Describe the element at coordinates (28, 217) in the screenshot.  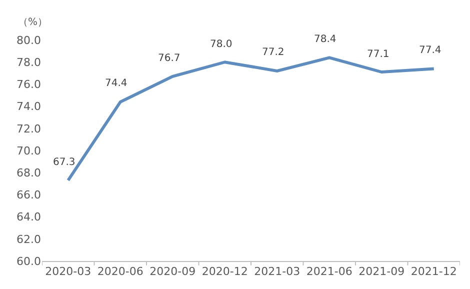
I see `y-tick-label: 64.0` at that location.